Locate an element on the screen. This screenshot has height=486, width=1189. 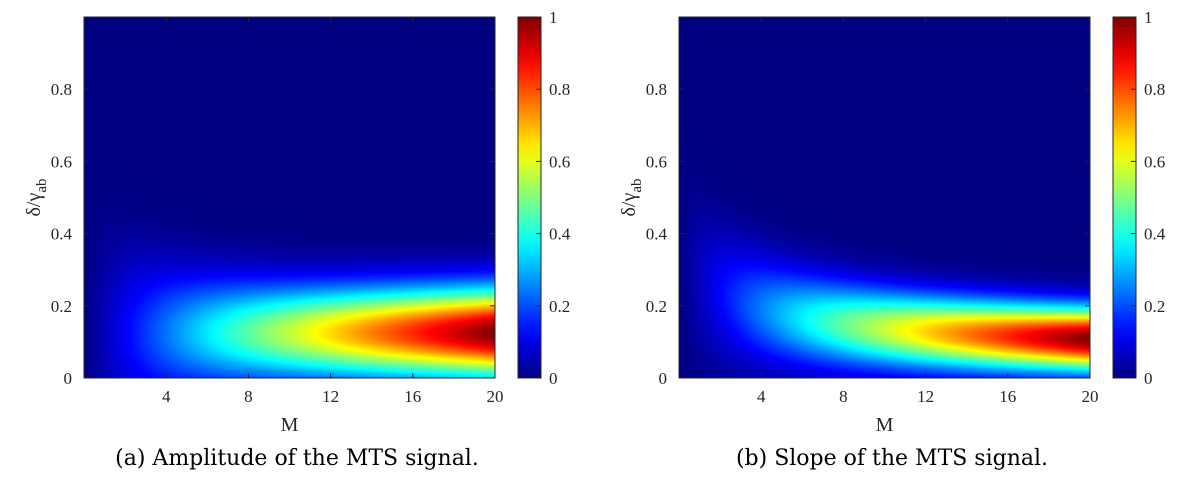
caption-a: (a) Amplitude of the MTS signal. is located at coordinates (297, 458).